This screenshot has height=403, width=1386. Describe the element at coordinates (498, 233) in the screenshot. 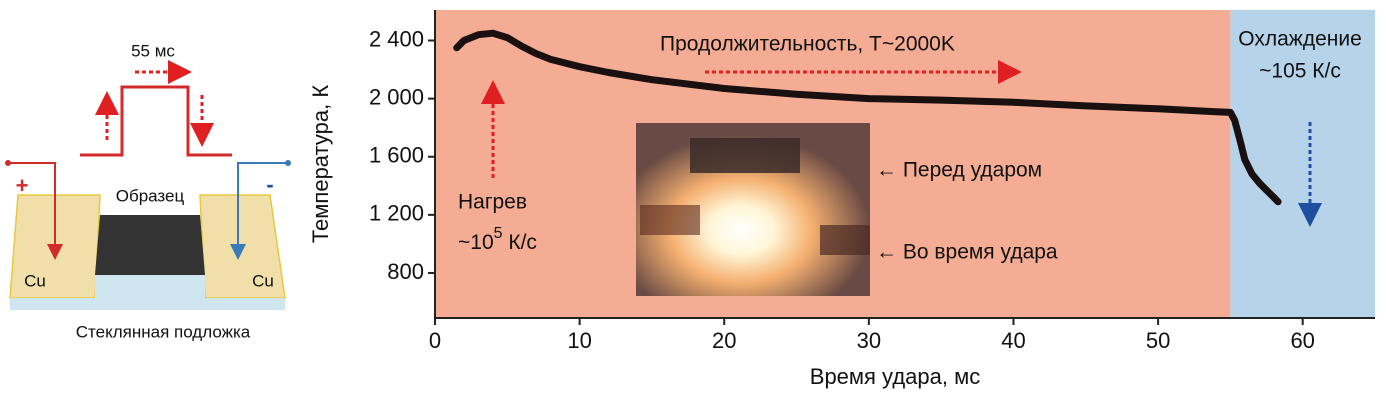

I see `annotation-sup: 5` at that location.